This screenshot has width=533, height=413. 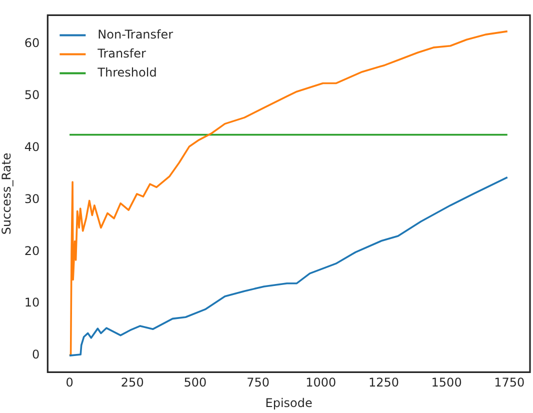 What do you see at coordinates (70, 383) in the screenshot?
I see `x-tick-label: 0` at bounding box center [70, 383].